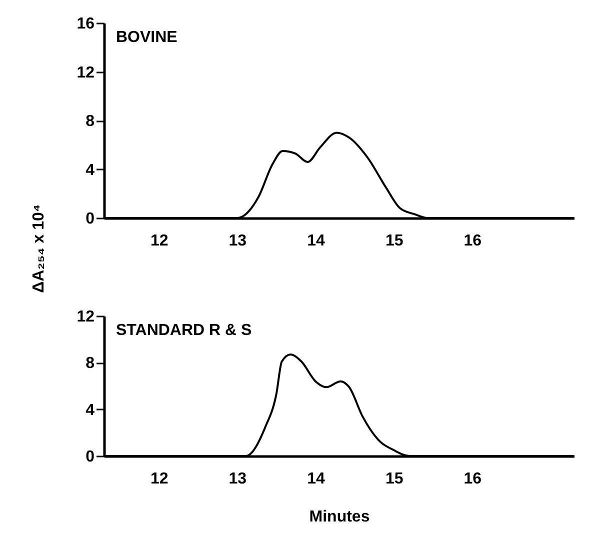 Image resolution: width=592 pixels, height=541 pixels. I want to click on y-axis-title: ΔA₂₅₄ x 10⁴, so click(39, 248).